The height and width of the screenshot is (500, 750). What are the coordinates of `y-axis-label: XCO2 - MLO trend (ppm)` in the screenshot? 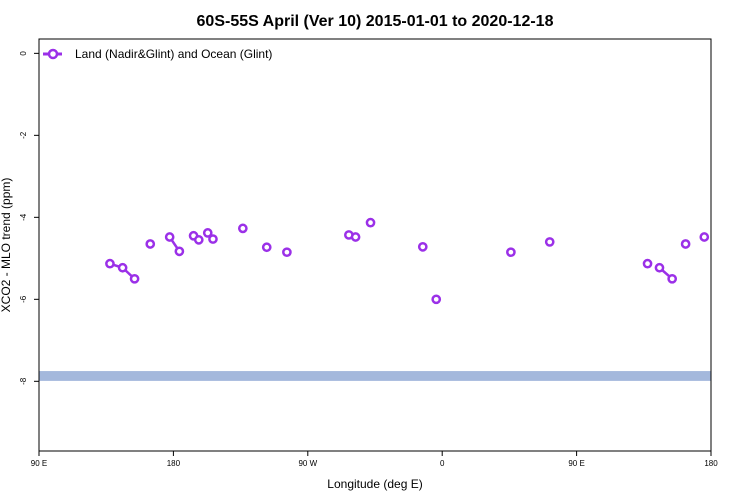 It's located at (6, 245).